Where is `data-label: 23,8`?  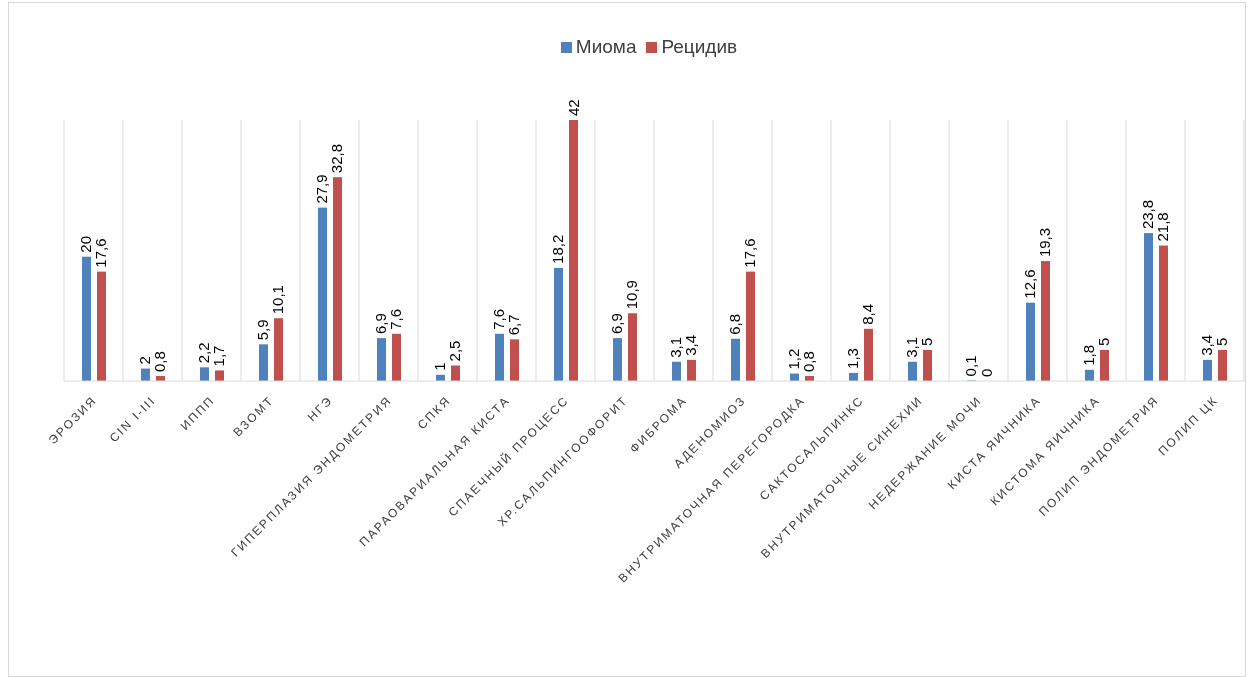 data-label: 23,8 is located at coordinates (1148, 214).